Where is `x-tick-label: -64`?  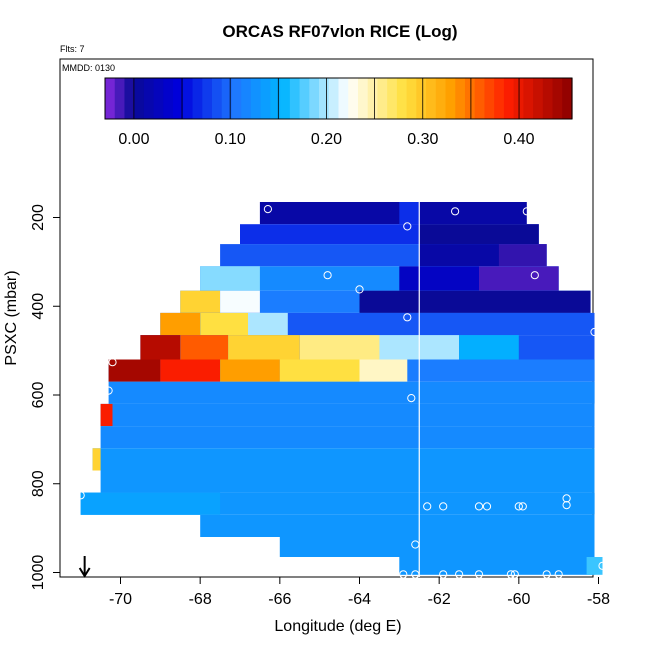
x-tick-label: -64 is located at coordinates (359, 599).